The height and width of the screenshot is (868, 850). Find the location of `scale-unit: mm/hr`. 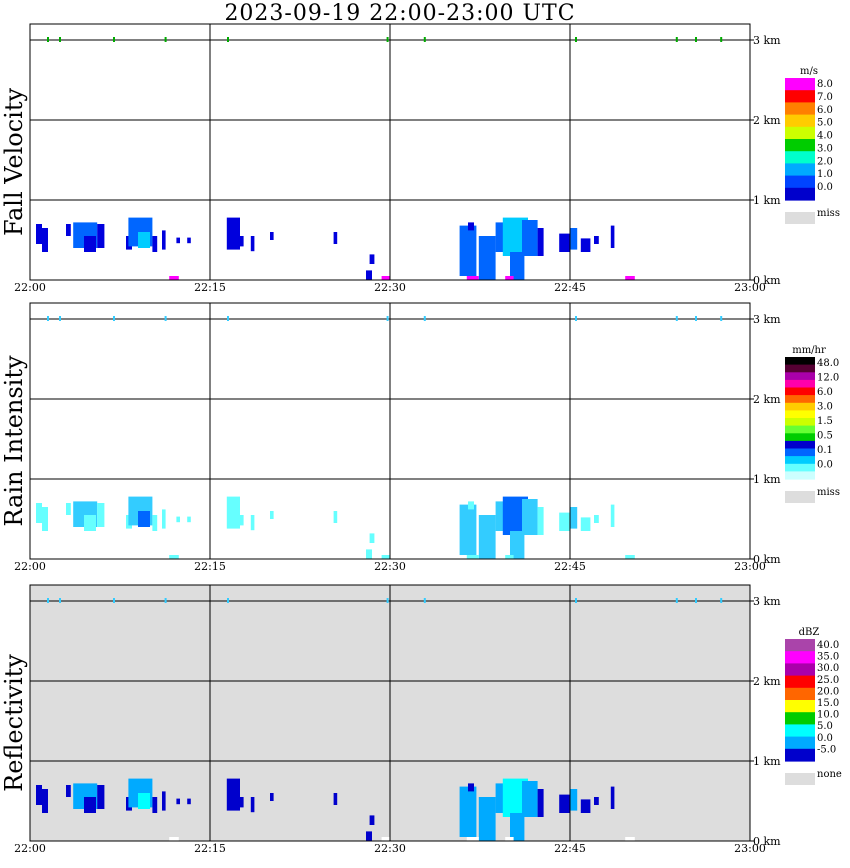

scale-unit: mm/hr is located at coordinates (809, 350).